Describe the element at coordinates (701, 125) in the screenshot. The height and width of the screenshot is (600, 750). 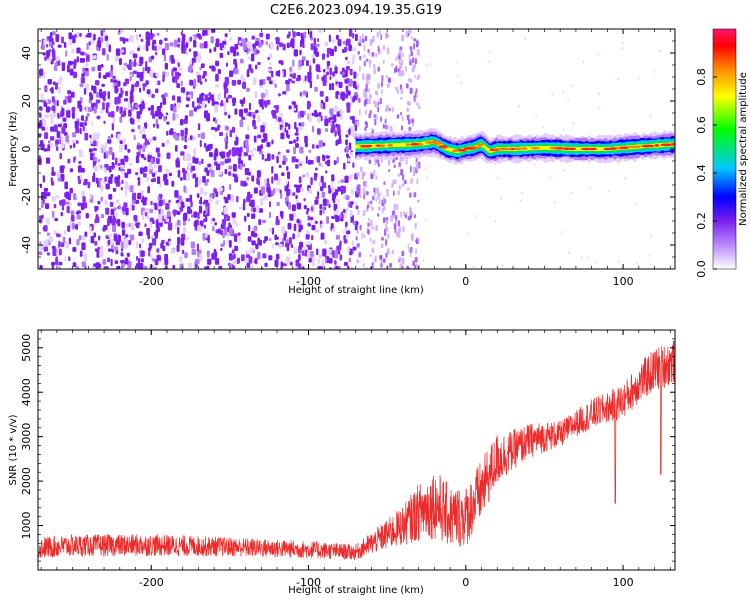
I see `colorbar-tick-label: 0.6` at that location.